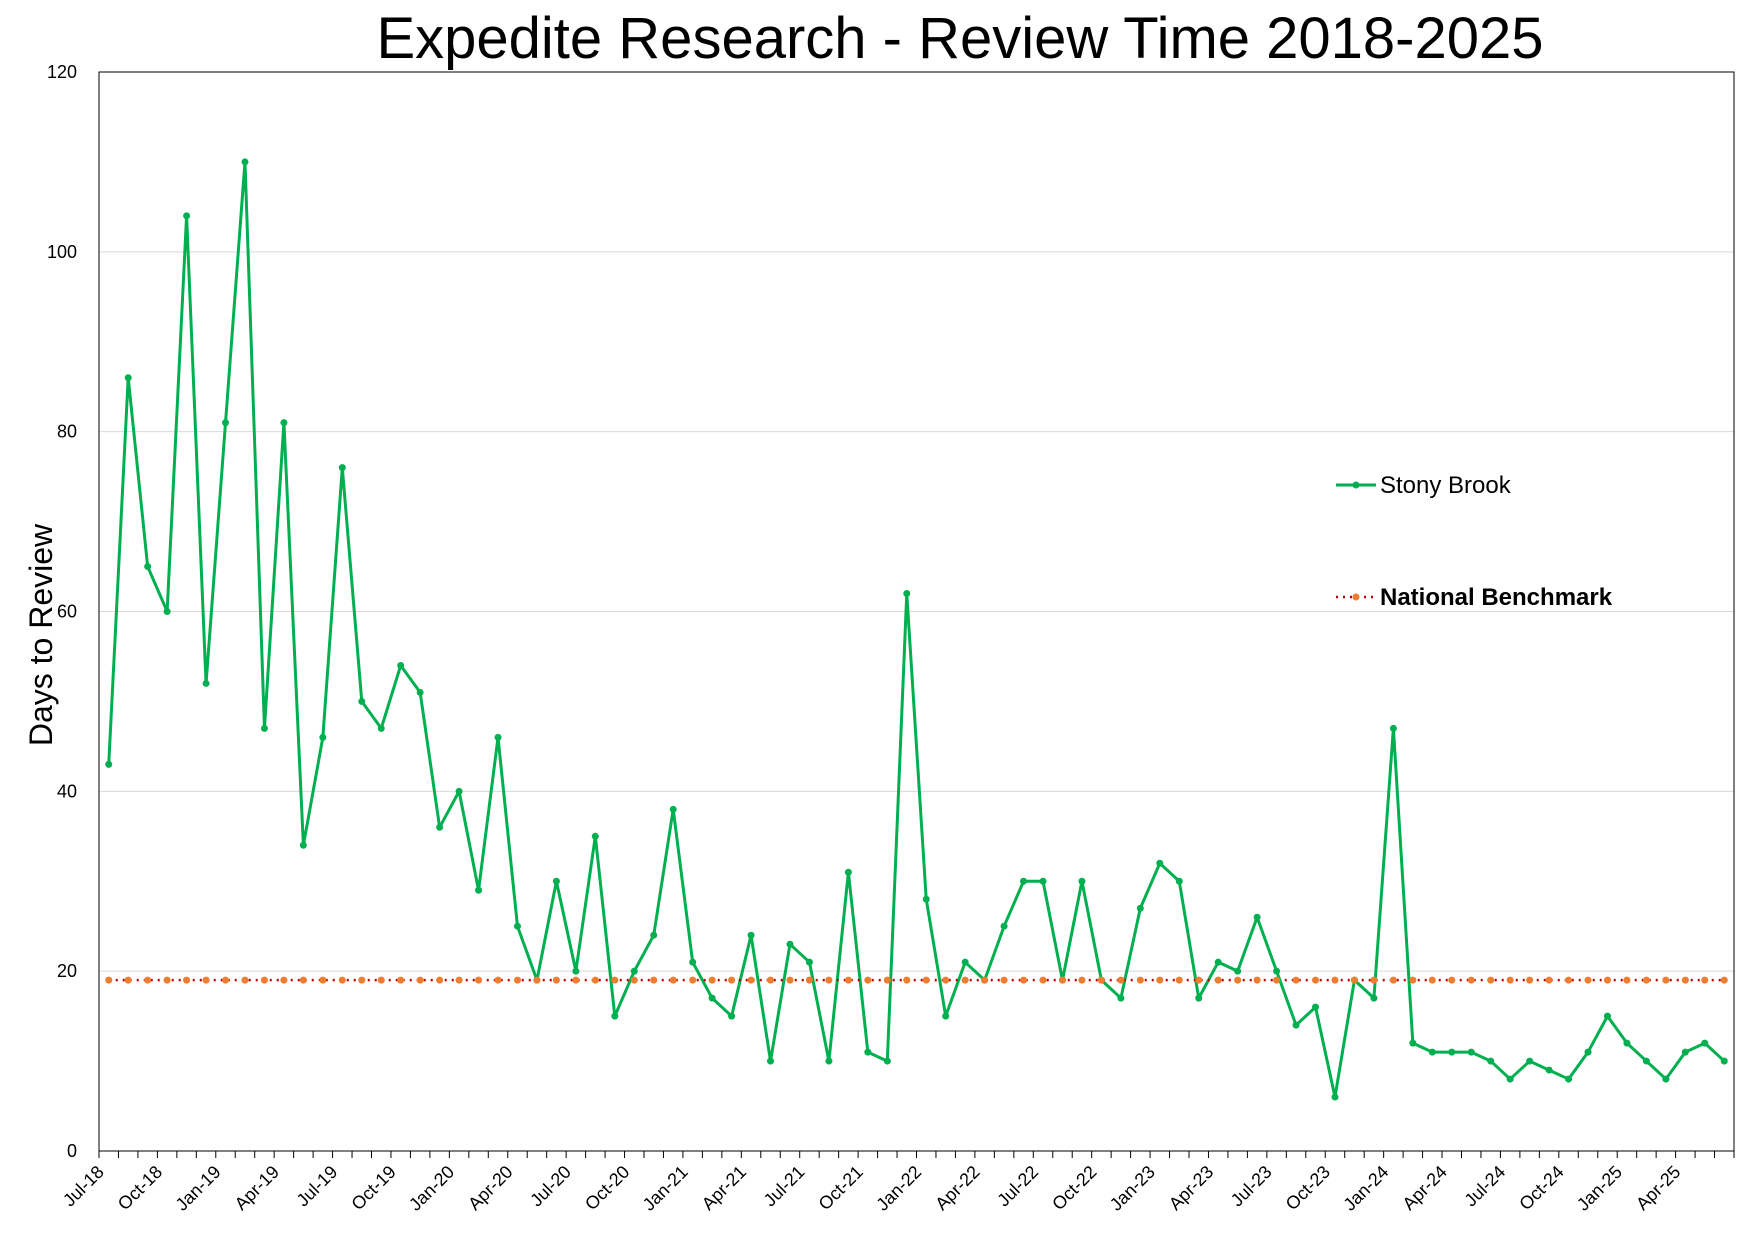 Image resolution: width=1739 pixels, height=1241 pixels. What do you see at coordinates (1356, 485) in the screenshot?
I see `legend-swatch-stony-brook-marker` at bounding box center [1356, 485].